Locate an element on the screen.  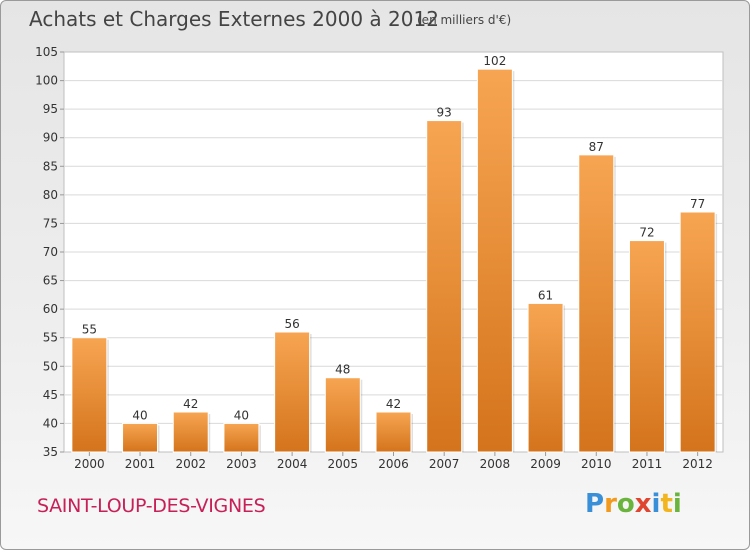
x-tick-label-2006: 2006 is located at coordinates (393, 464).